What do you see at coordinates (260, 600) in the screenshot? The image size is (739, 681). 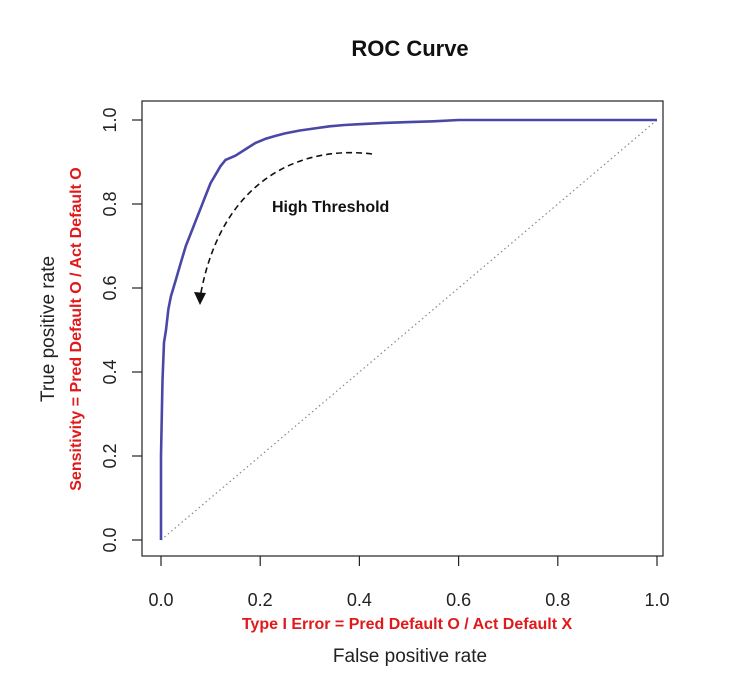 I see `x-tick-label: 0.2` at bounding box center [260, 600].